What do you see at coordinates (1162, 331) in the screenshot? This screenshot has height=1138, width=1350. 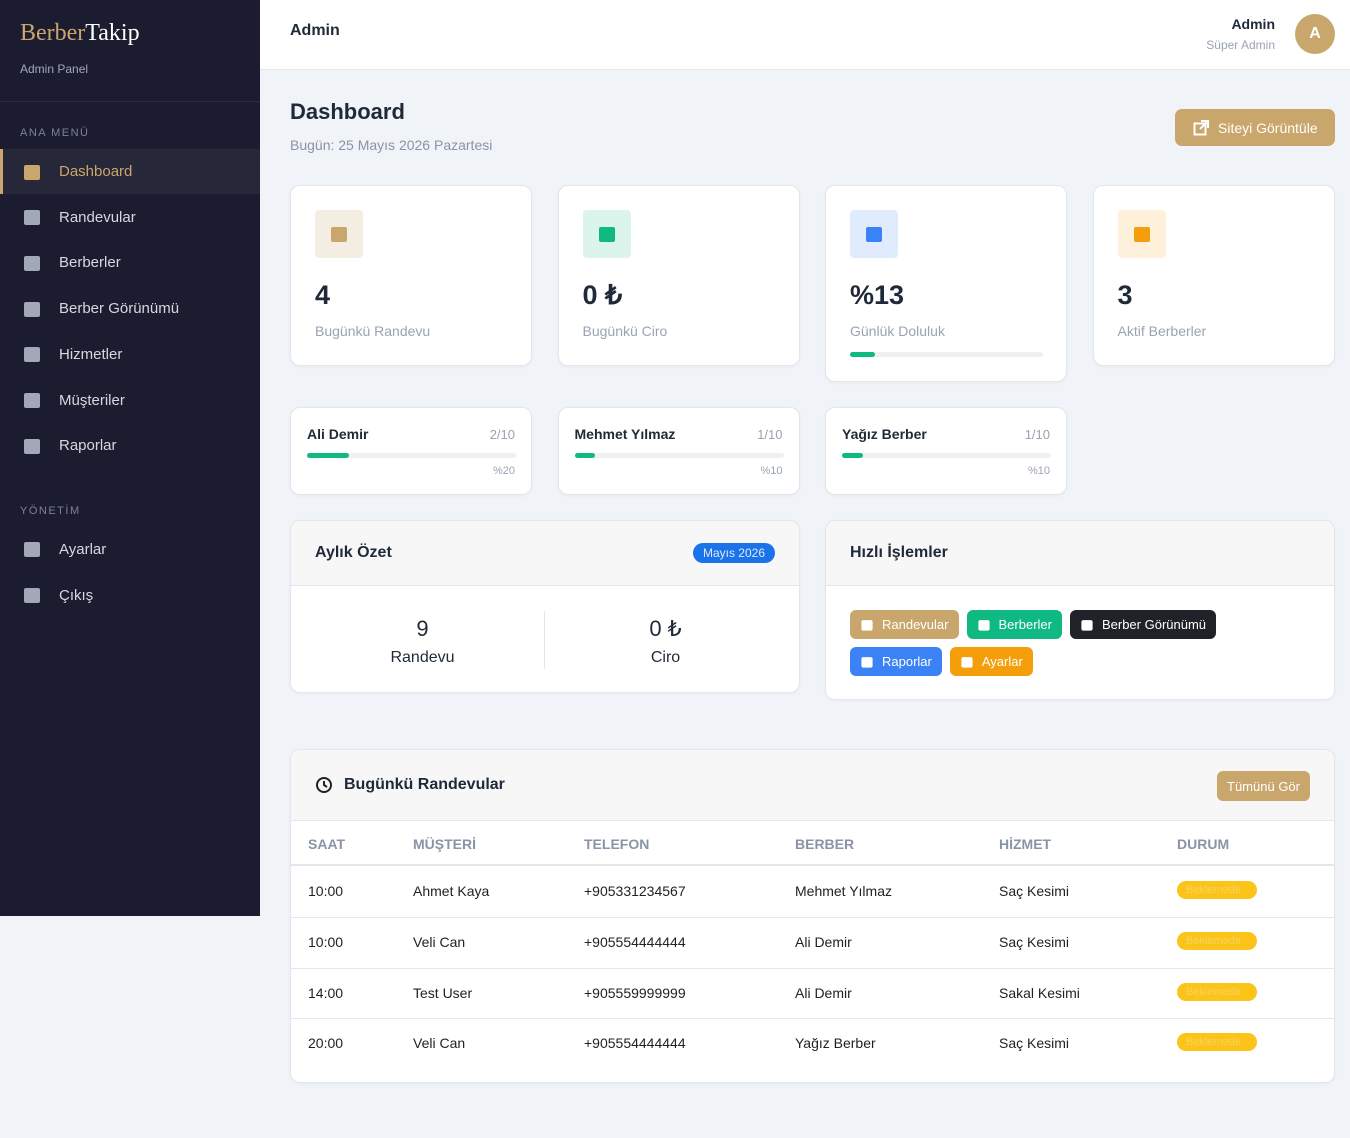 I see `stat-label: Aktif Berberler` at bounding box center [1162, 331].